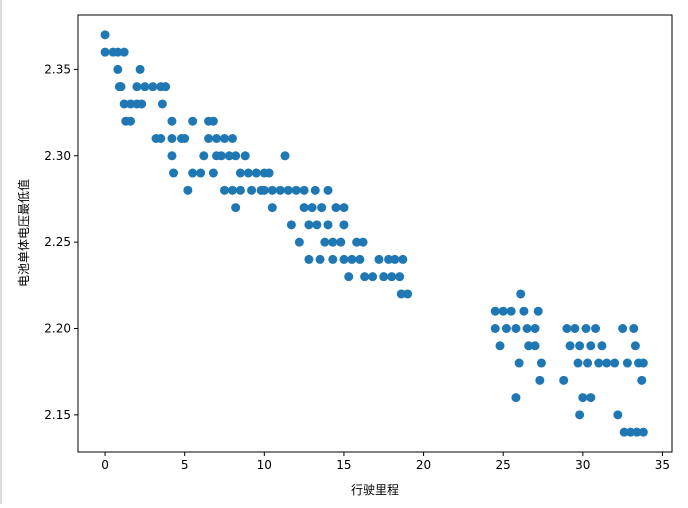 Image resolution: width=688 pixels, height=508 pixels. Describe the element at coordinates (503, 465) in the screenshot. I see `x-tick-label: 25` at that location.